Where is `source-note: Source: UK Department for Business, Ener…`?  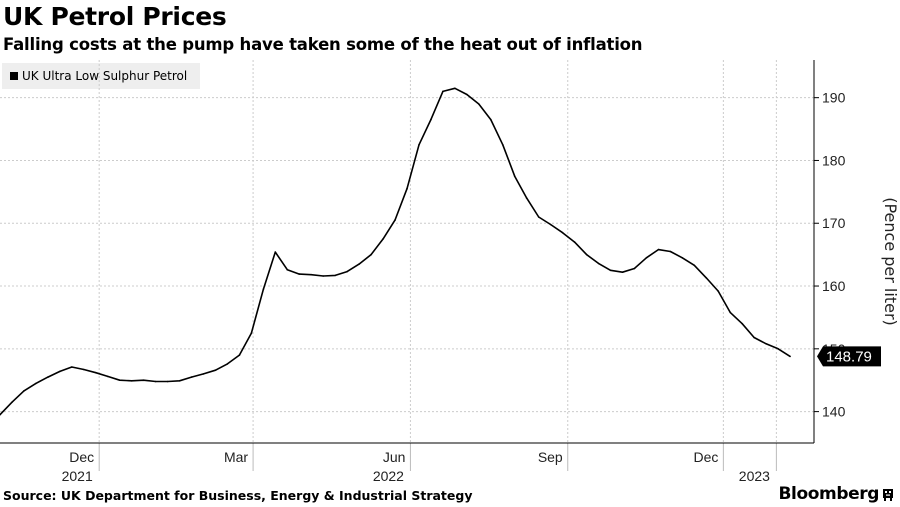 source-note: Source: UK Department for Business, Ener… is located at coordinates (238, 495).